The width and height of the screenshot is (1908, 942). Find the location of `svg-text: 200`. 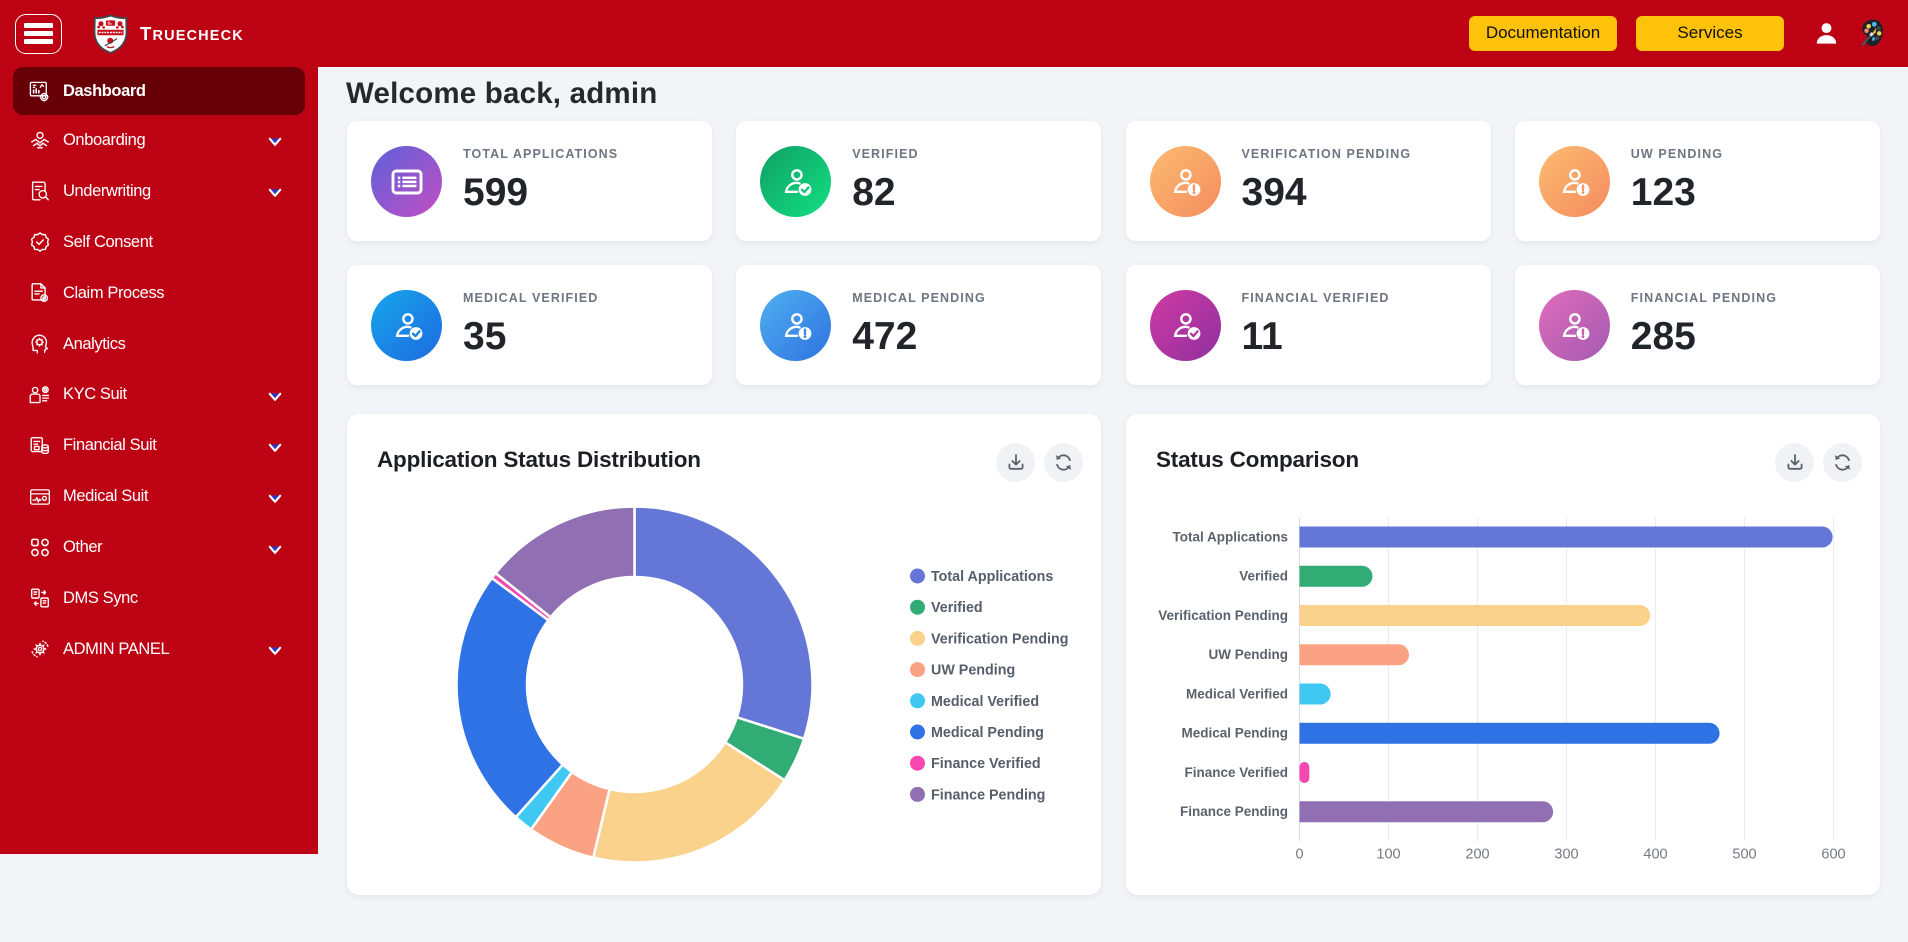

svg-text: 200 is located at coordinates (1477, 854).